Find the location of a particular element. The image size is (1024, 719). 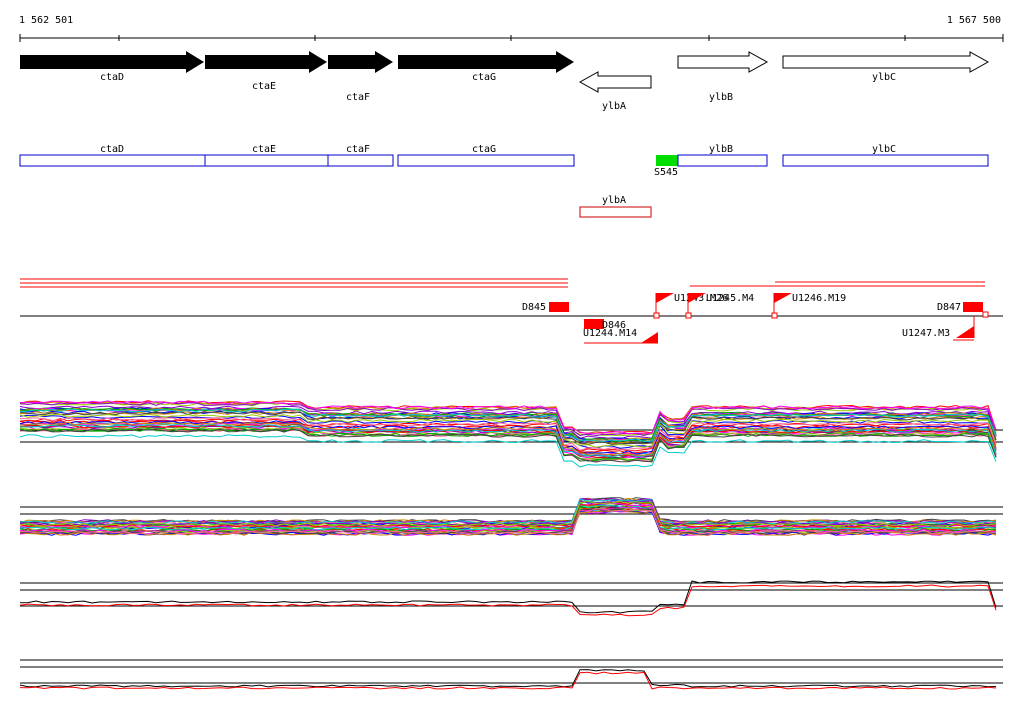

promoter-label: S545 is located at coordinates (666, 172).